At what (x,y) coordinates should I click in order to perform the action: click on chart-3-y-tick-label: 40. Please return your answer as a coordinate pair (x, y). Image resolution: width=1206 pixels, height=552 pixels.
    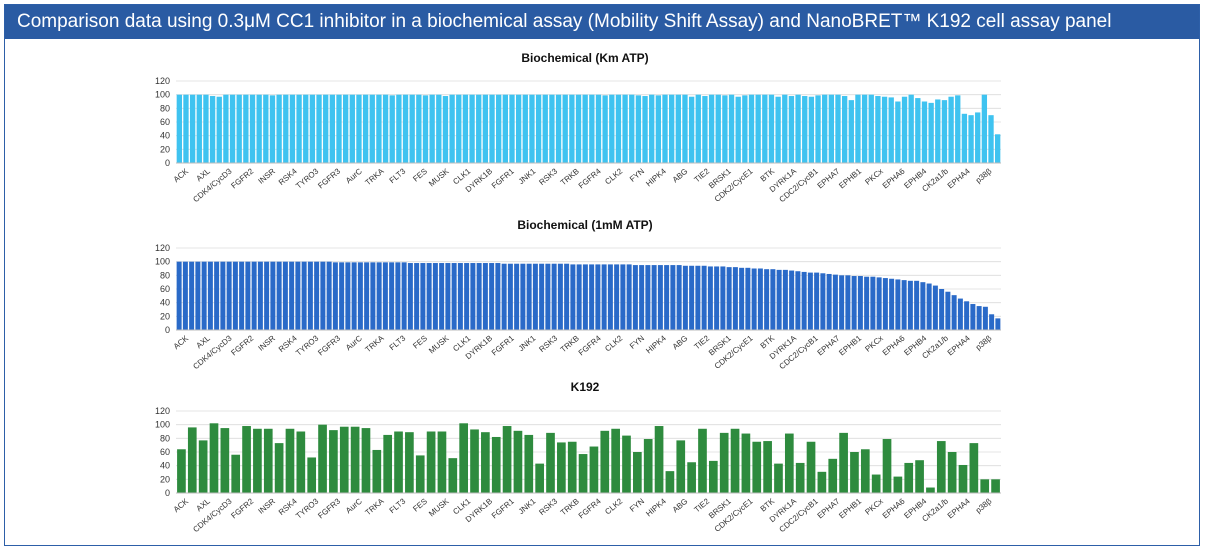
    Looking at the image, I should click on (165, 466).